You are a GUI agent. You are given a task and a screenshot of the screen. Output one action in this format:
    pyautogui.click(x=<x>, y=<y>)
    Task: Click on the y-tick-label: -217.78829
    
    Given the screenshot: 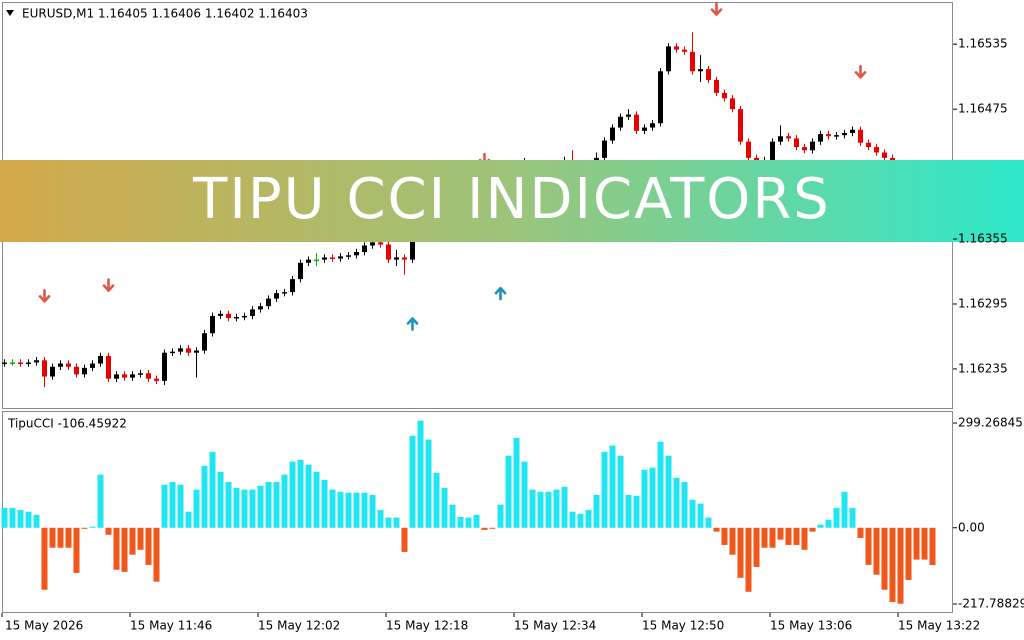 What is the action you would take?
    pyautogui.click(x=991, y=604)
    